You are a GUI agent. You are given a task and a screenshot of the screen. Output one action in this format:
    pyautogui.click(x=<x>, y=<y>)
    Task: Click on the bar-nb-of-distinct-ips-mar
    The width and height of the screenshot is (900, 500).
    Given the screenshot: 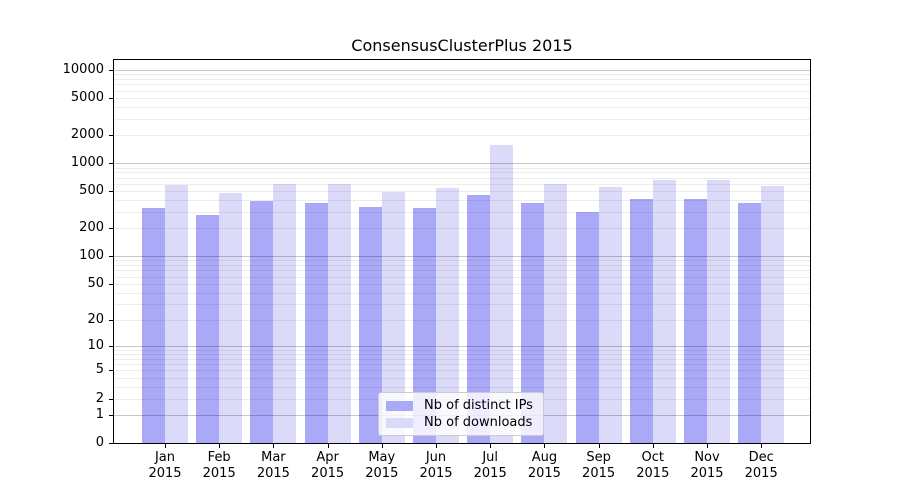 What is the action you would take?
    pyautogui.click(x=262, y=322)
    